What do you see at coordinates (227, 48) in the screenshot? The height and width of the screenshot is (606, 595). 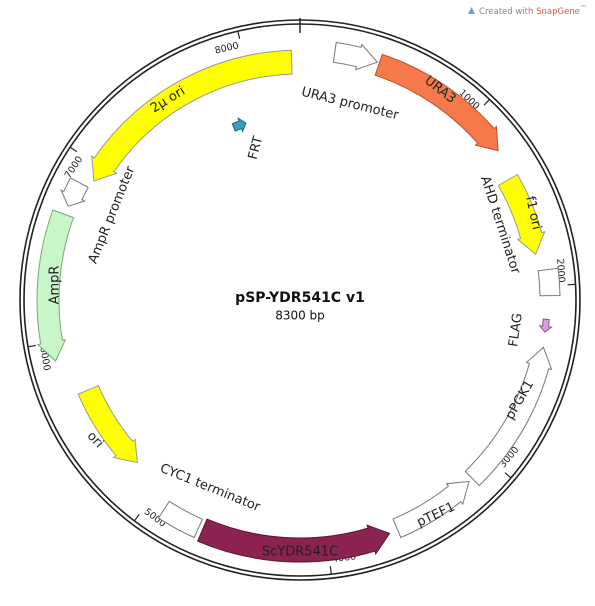 I see `tick-label: 8000` at bounding box center [227, 48].